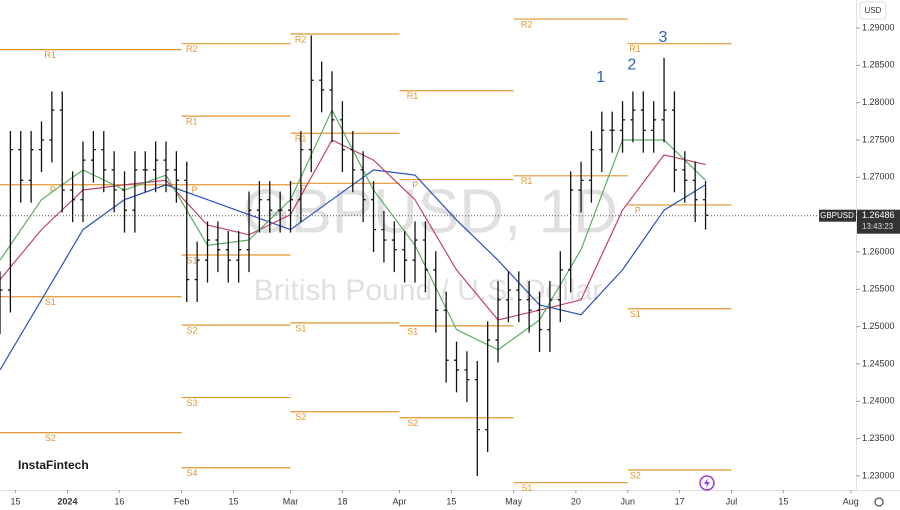 The image size is (900, 510). Describe the element at coordinates (878, 226) in the screenshot. I see `countdown-label: 13:43:23` at that location.